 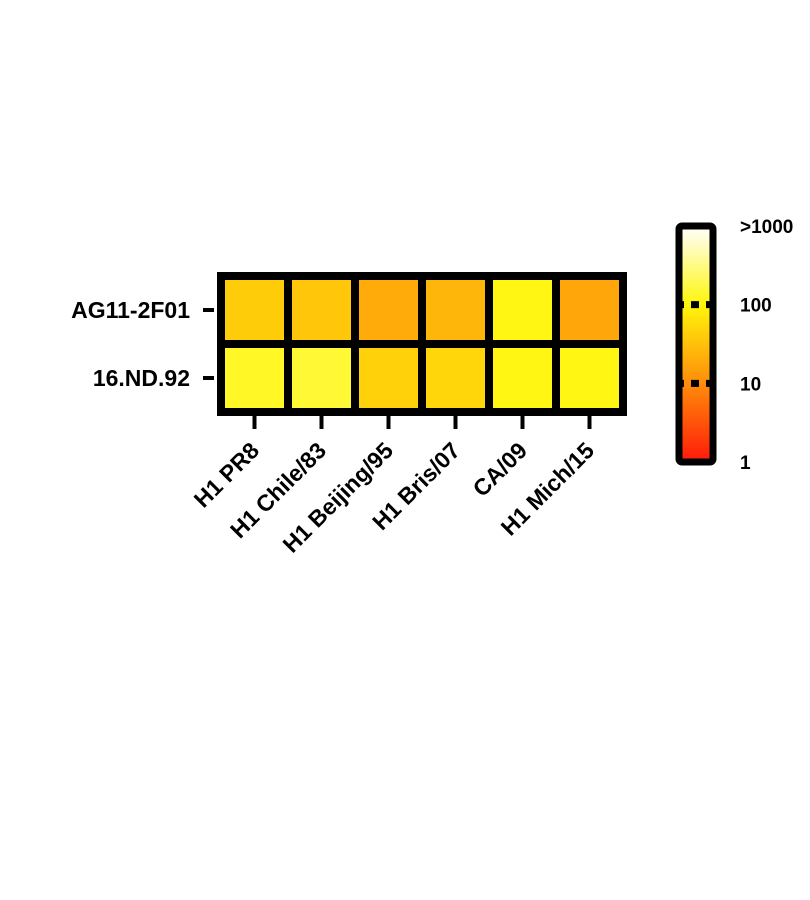 I want to click on colorbar-tick-label: 1, so click(x=745, y=463).